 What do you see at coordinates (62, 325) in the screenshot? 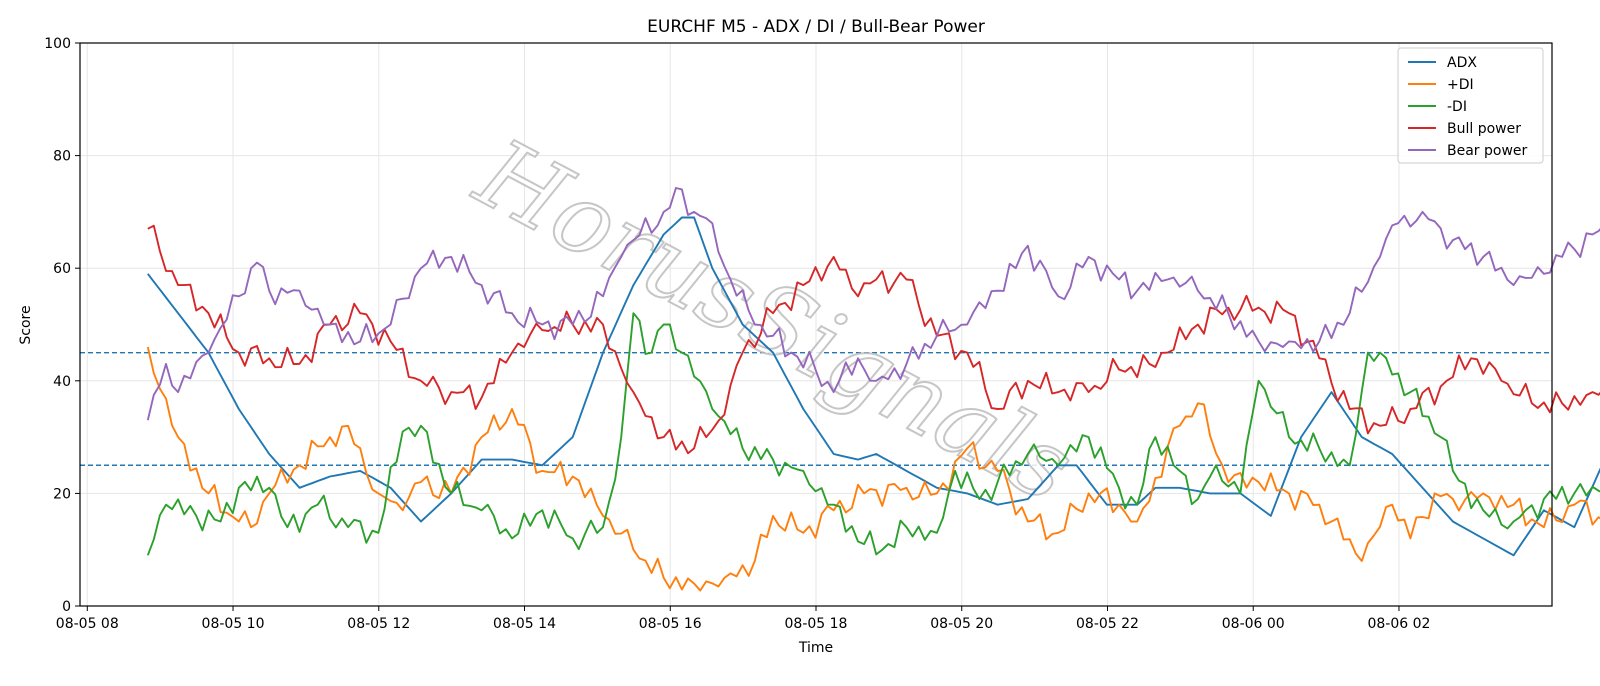
I see `y-axis-ticks: 0 20 40 60 80 100` at bounding box center [62, 325].